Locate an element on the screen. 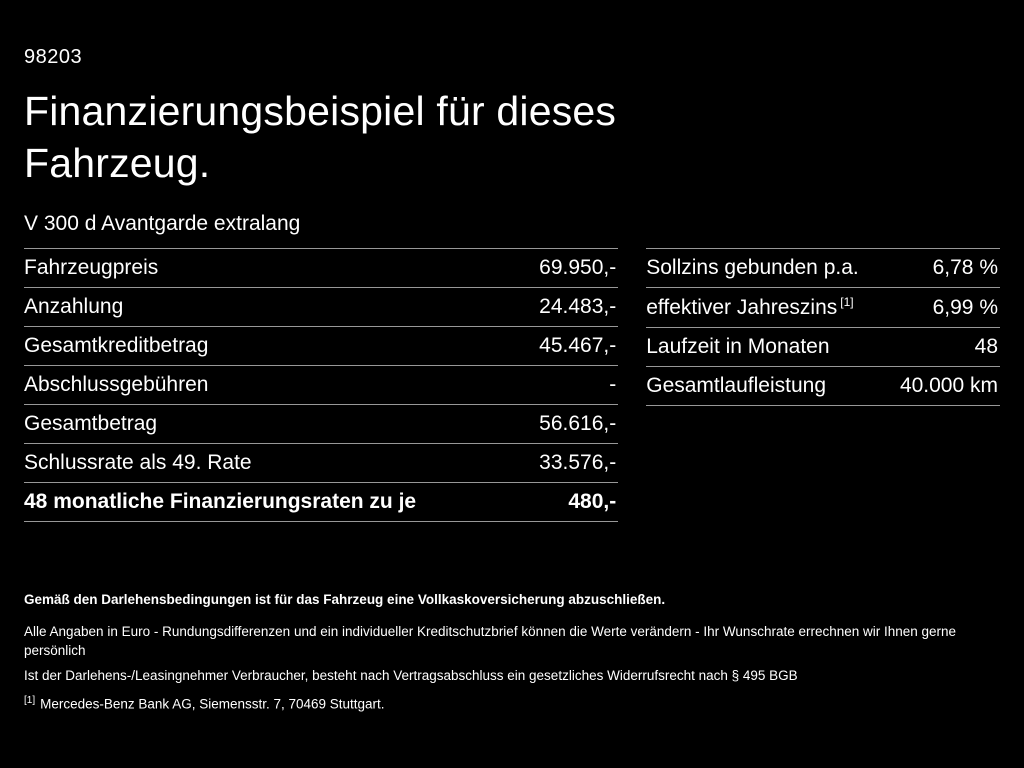  table-row: Sollzins gebunden p.a. 6,78 % is located at coordinates (823, 267).